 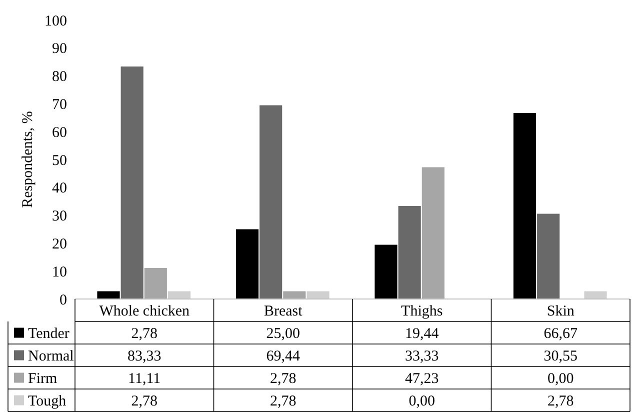 I want to click on x-tick-label: Whole chicken, so click(x=144, y=312).